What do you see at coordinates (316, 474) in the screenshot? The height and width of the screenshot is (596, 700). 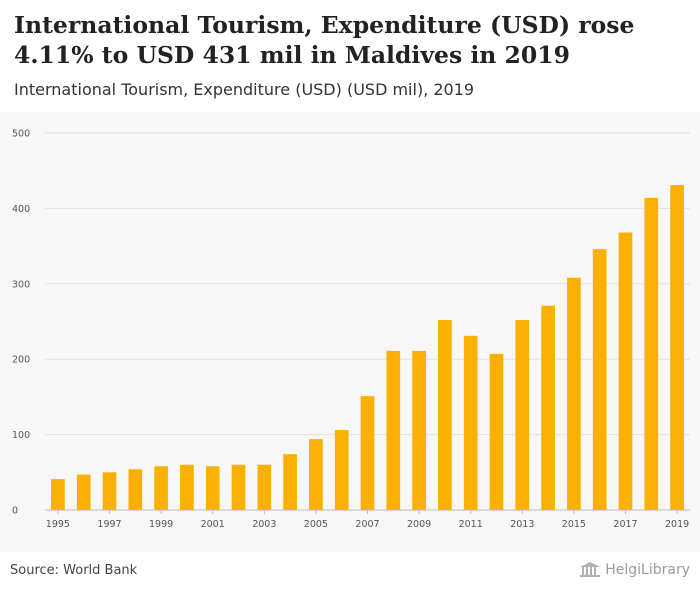 I see `bar-2005` at bounding box center [316, 474].